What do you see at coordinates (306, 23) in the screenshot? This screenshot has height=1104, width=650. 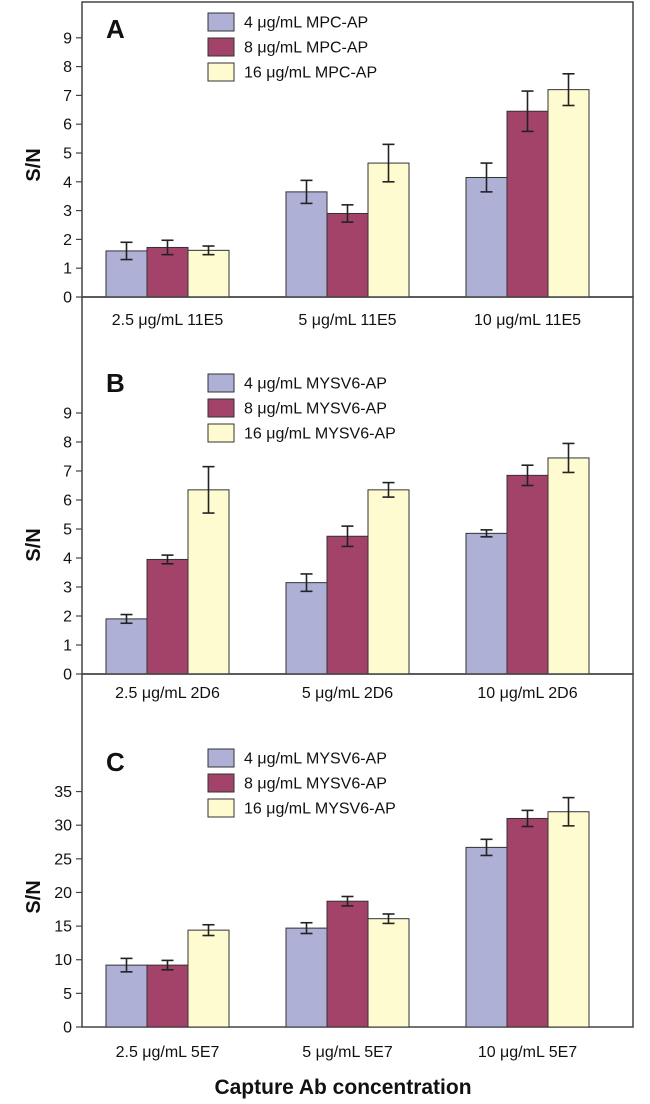 I see `legend-label: 4 μg/mL MPC-AP` at bounding box center [306, 23].